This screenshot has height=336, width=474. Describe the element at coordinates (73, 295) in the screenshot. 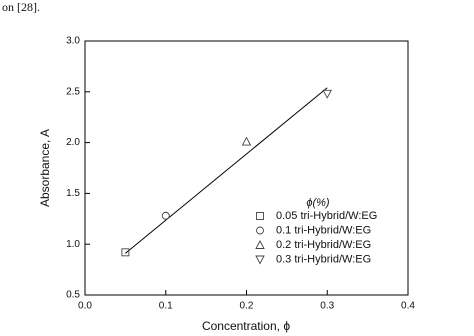

I see `y-tick-label: 0.5` at that location.